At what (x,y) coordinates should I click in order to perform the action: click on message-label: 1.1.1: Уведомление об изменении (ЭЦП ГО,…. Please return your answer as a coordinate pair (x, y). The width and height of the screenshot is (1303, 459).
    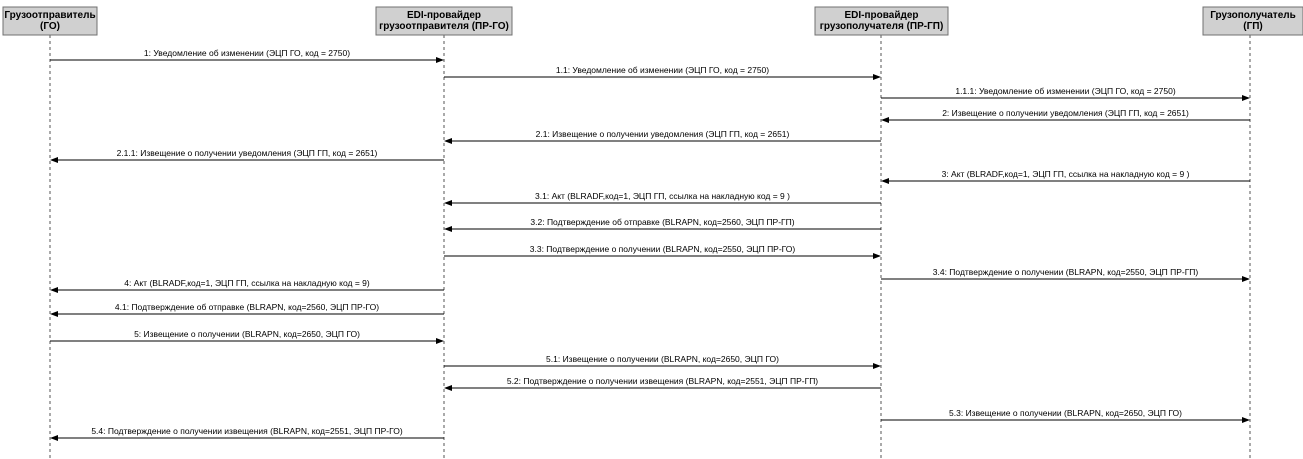
    Looking at the image, I should click on (1065, 91).